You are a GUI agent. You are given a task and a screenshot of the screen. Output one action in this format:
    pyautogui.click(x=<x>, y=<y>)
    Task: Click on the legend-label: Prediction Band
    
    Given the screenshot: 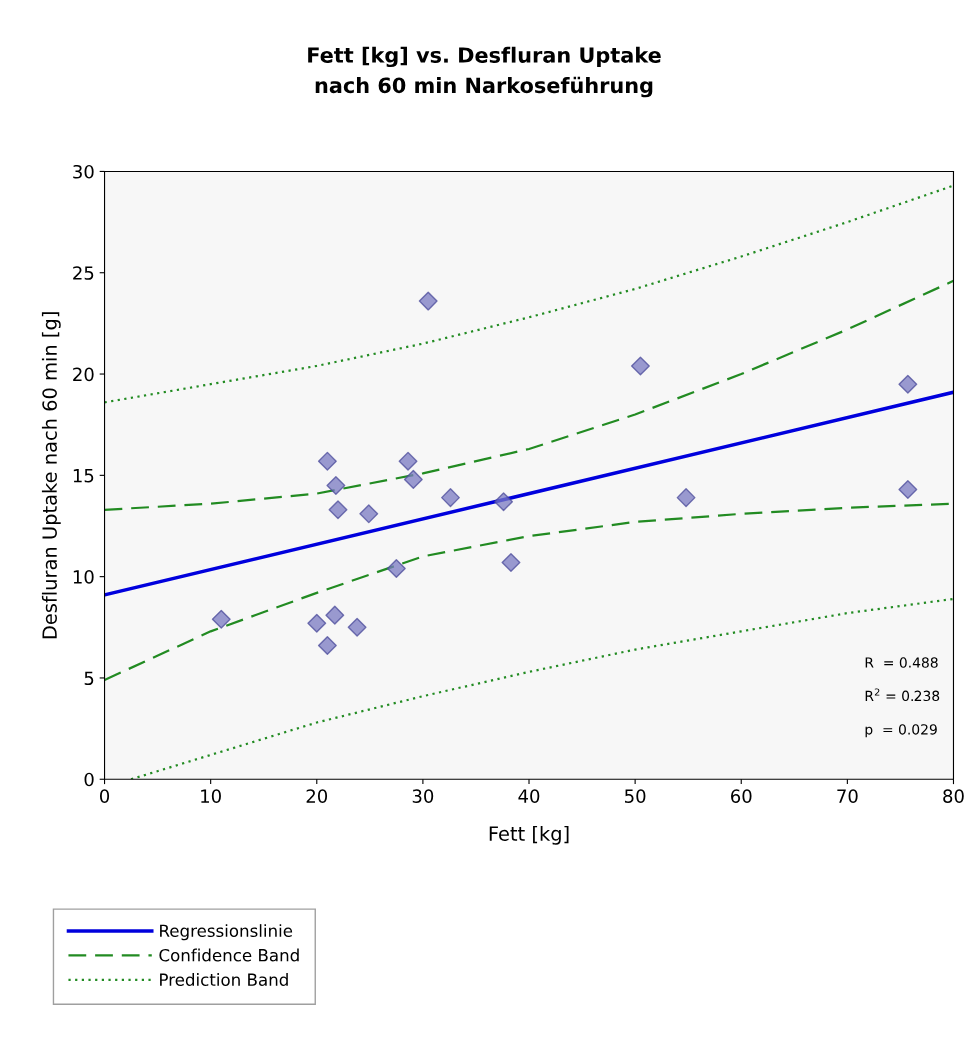 What is the action you would take?
    pyautogui.click(x=224, y=979)
    